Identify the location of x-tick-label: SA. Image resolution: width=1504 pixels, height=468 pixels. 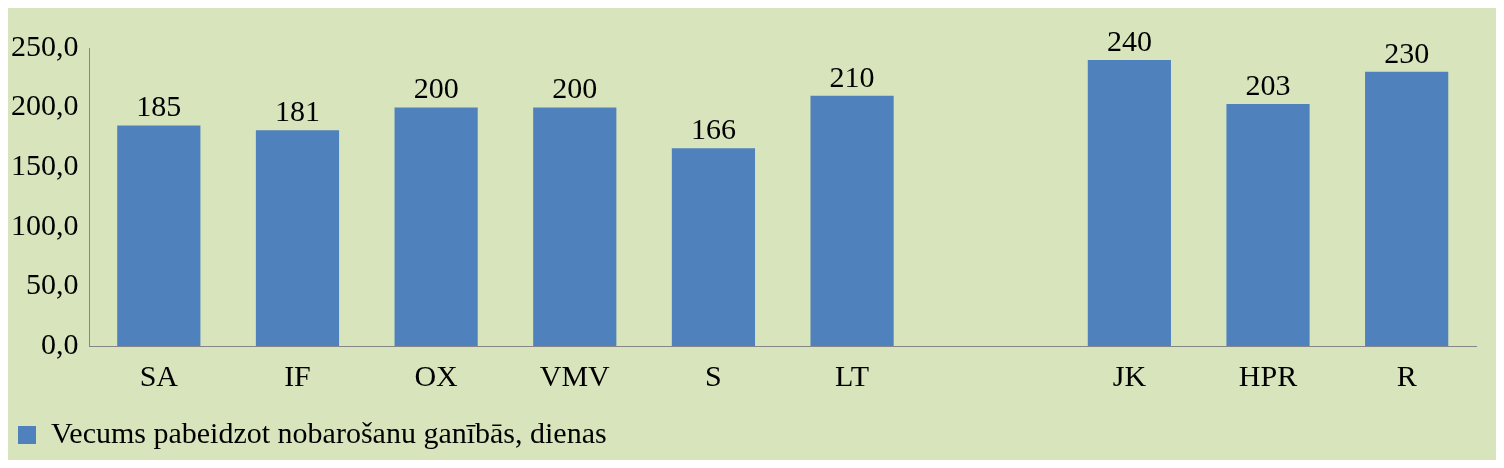
(159, 375).